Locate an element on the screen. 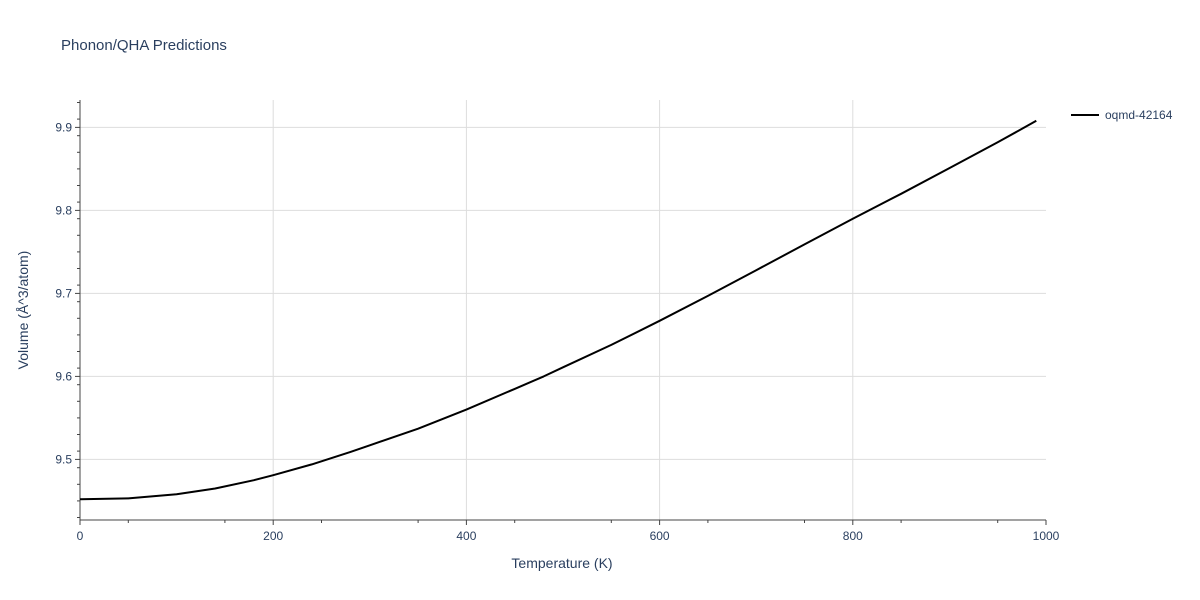 This screenshot has height=600, width=1200. x-tick-label: 600 is located at coordinates (660, 536).